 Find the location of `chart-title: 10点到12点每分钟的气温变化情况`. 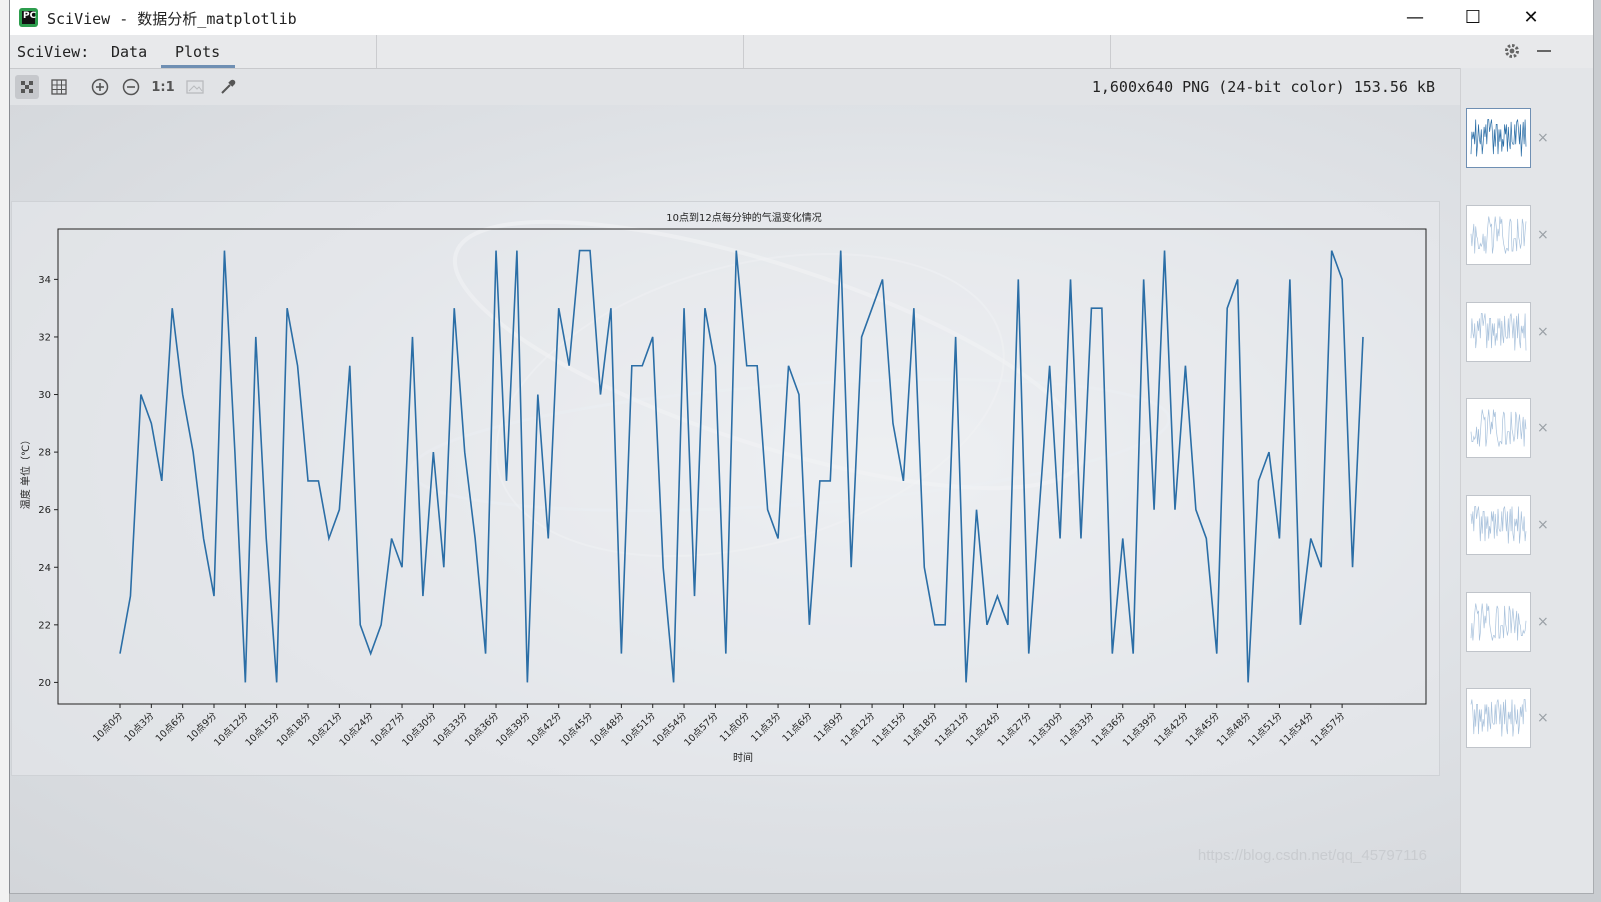

chart-title: 10点到12点每分钟的气温变化情况 is located at coordinates (743, 217).